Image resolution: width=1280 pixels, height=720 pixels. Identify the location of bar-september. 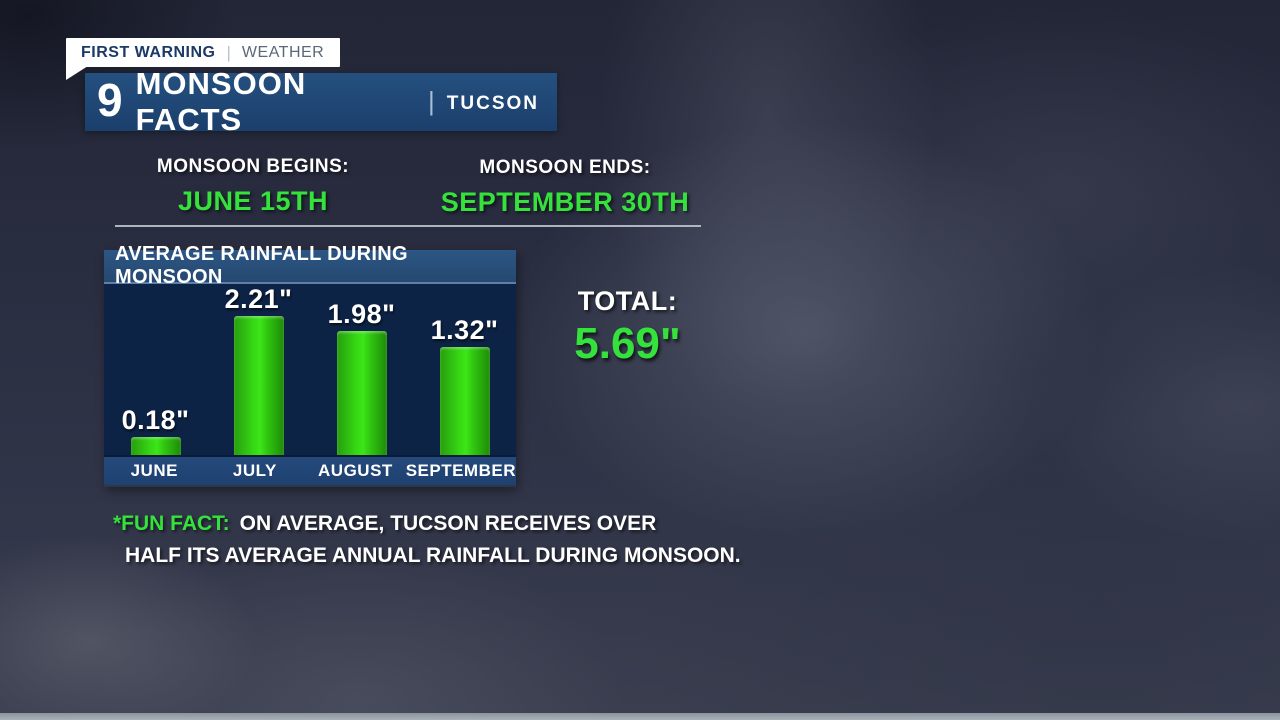
(464, 401).